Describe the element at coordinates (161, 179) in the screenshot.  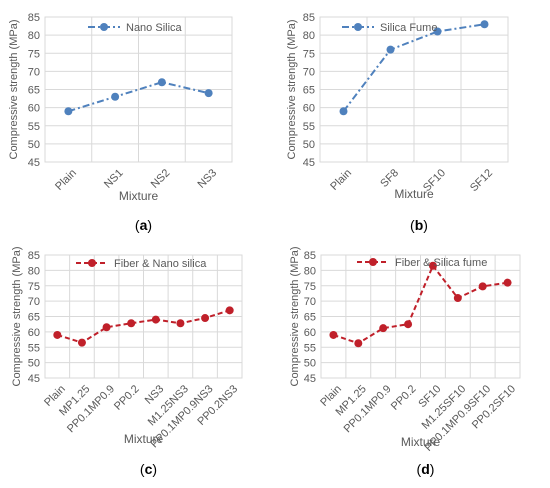
I see `x-tick-label: NS2` at that location.